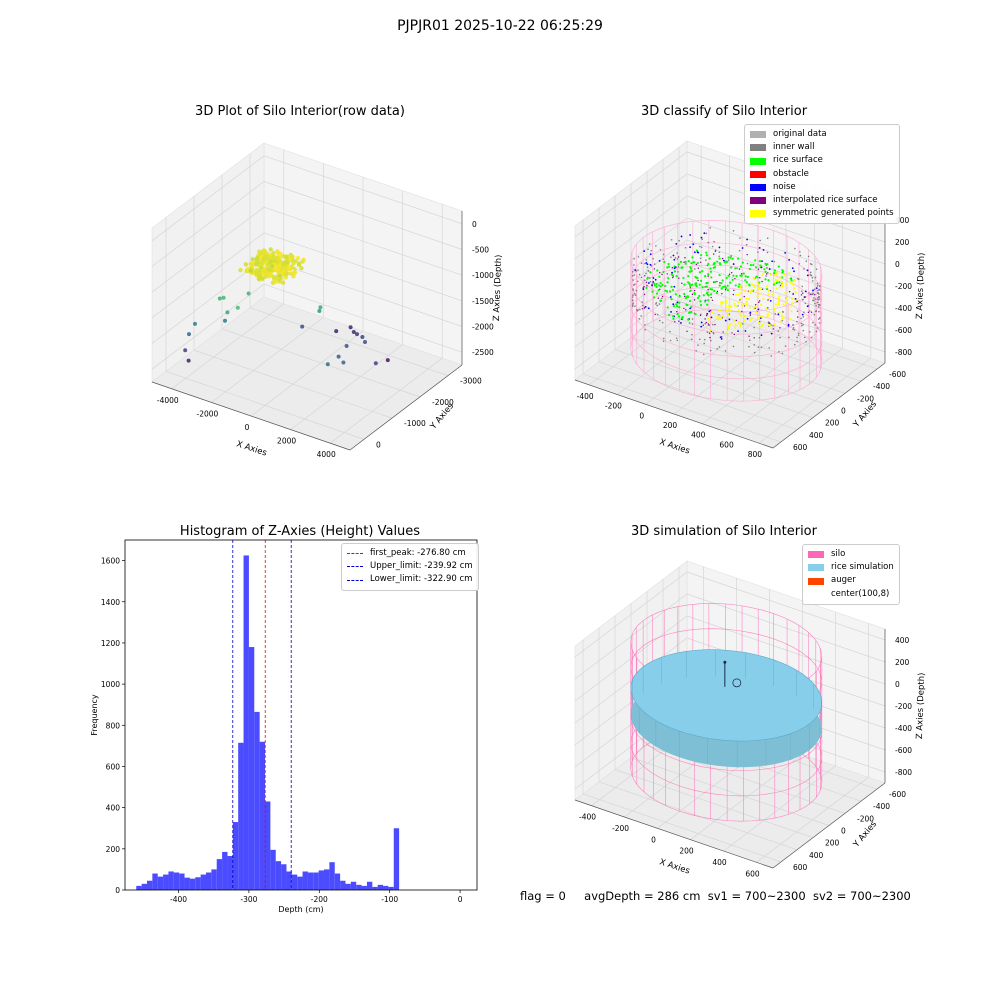  Describe the element at coordinates (421, 566) in the screenshot. I see `legend-label: Upper_limit: -239.92 cm` at that location.